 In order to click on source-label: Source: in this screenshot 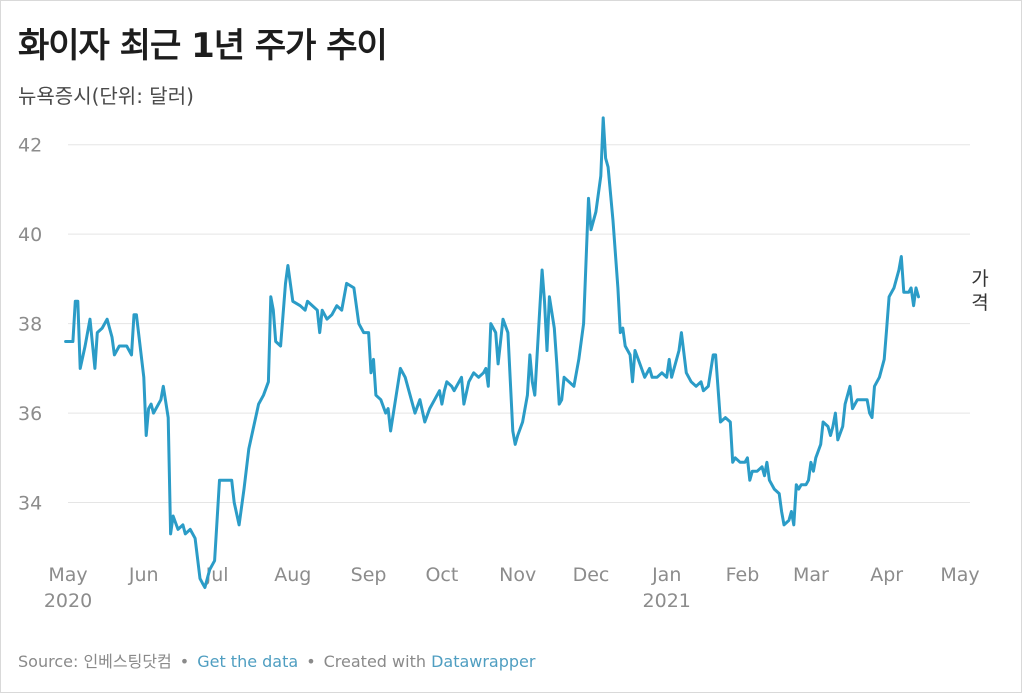, I will do `click(51, 661)`.